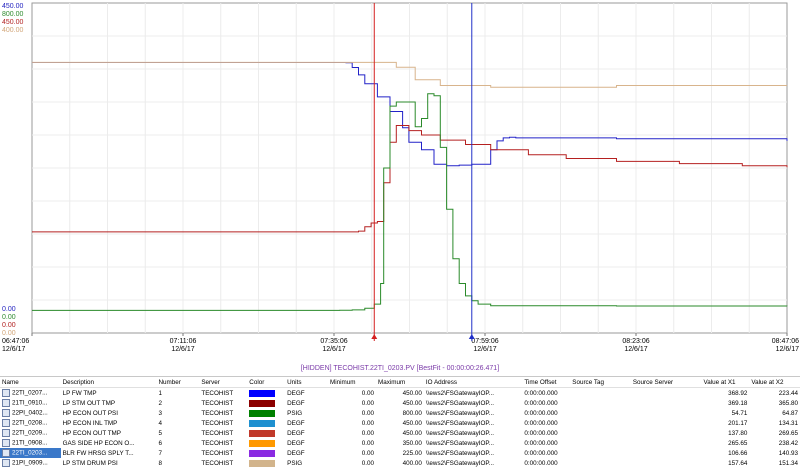 This screenshot has width=800, height=469. What do you see at coordinates (790, 413) in the screenshot?
I see `cell-x2: 64.87` at bounding box center [790, 413].